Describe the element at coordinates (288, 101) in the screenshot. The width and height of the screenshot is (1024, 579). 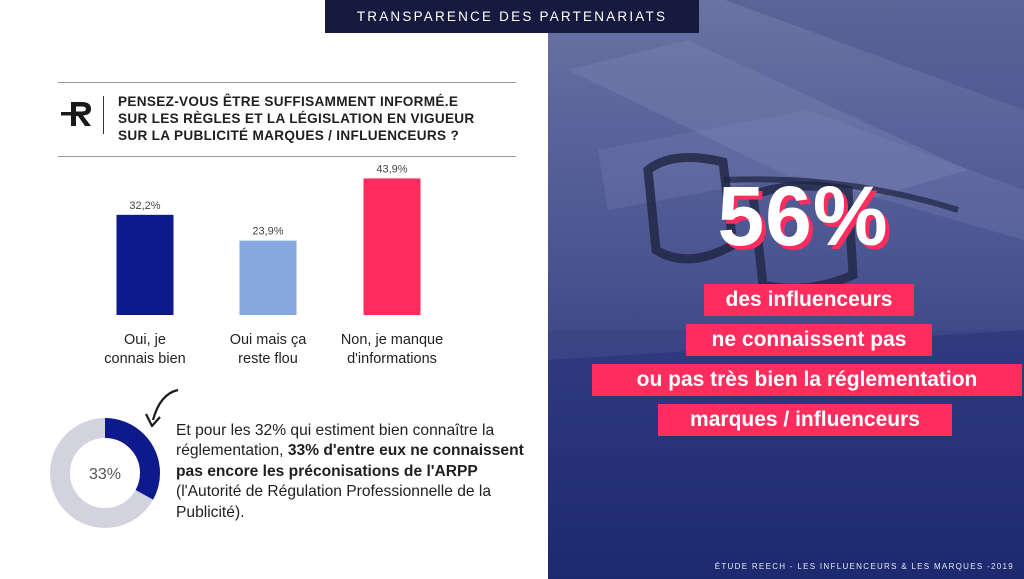
I see `question-line-1: PENSEZ-VOUS ÊTRE SUFFISAMMENT INFORMÉ.E` at that location.